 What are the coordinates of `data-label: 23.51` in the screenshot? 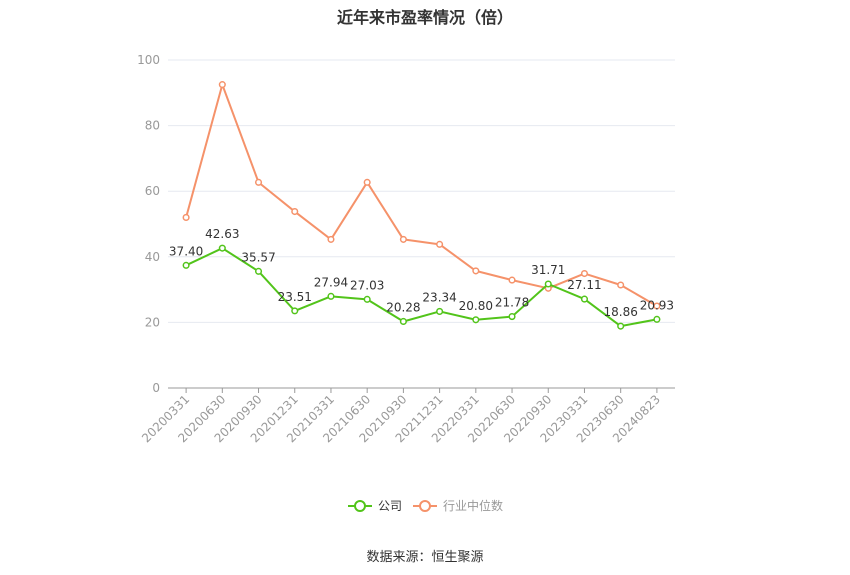 It's located at (295, 297).